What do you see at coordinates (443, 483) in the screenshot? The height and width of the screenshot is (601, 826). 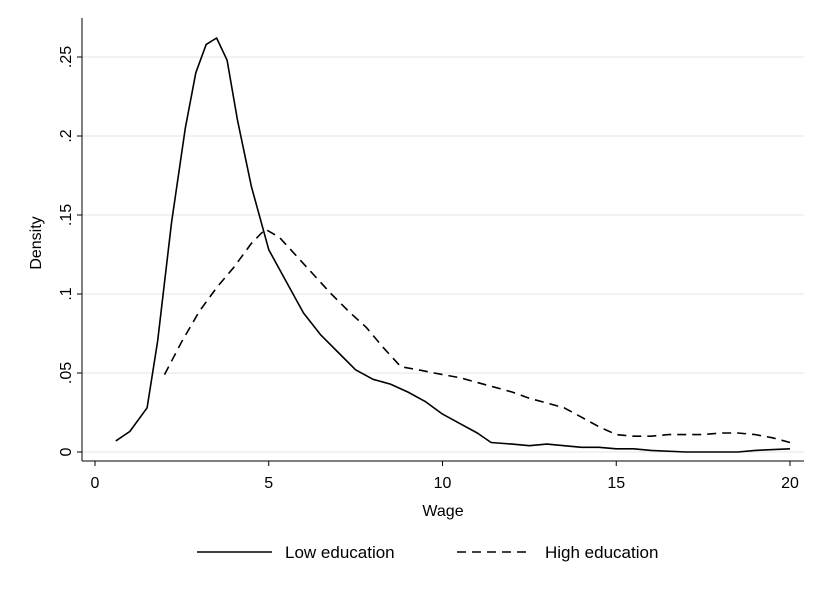 I see `x-tick-label: 10` at bounding box center [443, 483].